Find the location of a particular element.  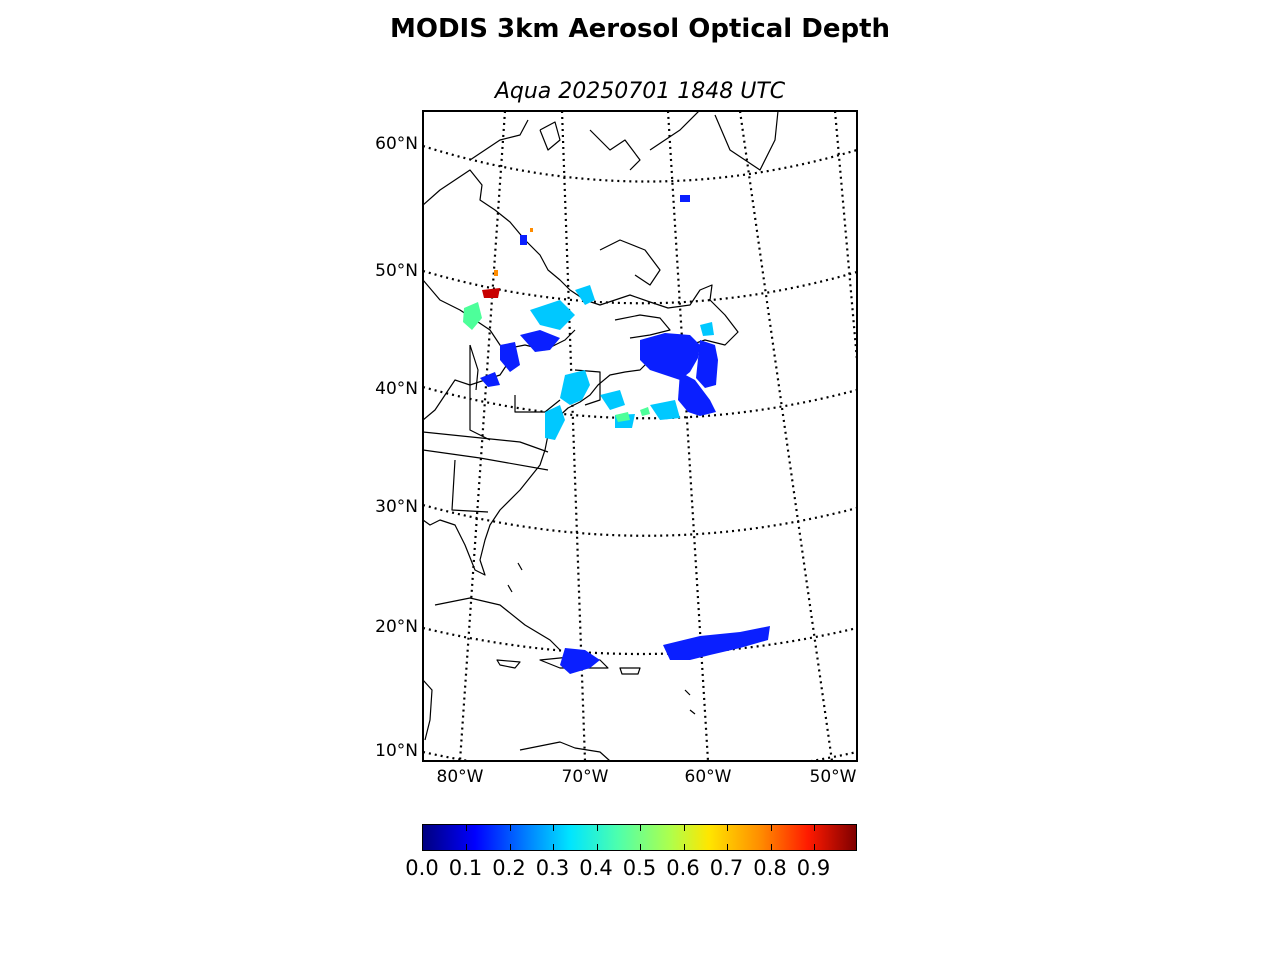

meridian-40w is located at coordinates (845, 236).